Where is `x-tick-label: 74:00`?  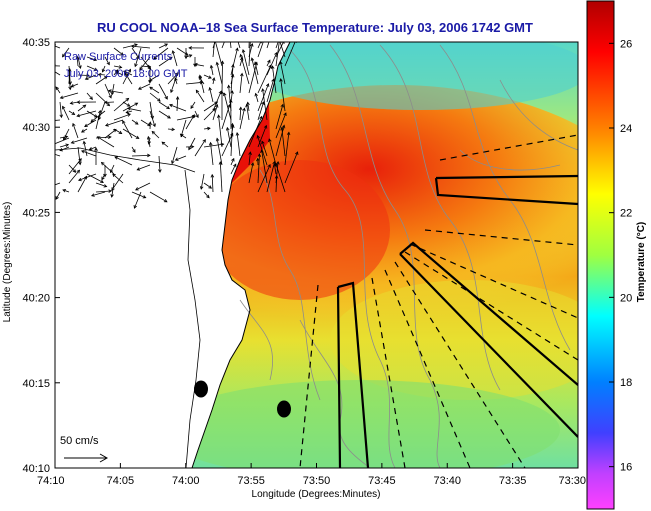
x-tick-label: 74:00 is located at coordinates (186, 481).